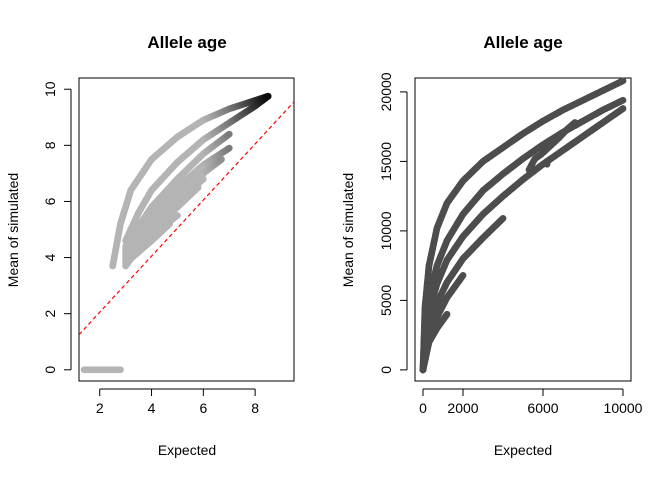  Describe the element at coordinates (386, 230) in the screenshot. I see `y-tick-label: 10000` at that location.